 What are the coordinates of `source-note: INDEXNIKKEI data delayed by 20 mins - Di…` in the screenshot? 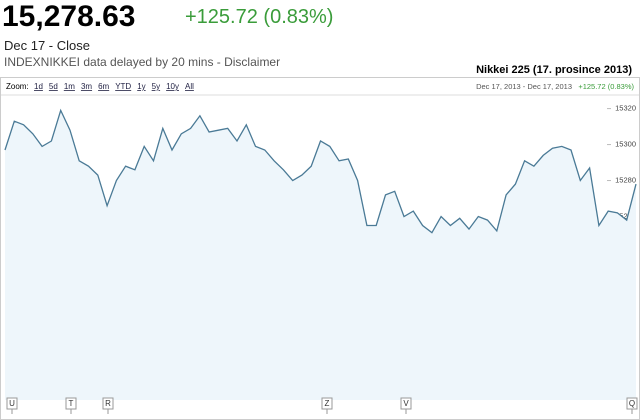 It's located at (142, 62).